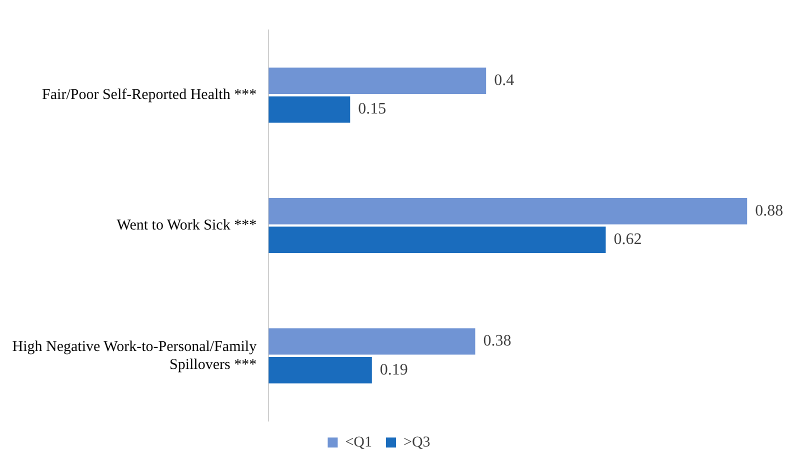  What do you see at coordinates (186, 225) in the screenshot?
I see `y-tick-label: Went to Work Sick ***` at bounding box center [186, 225].